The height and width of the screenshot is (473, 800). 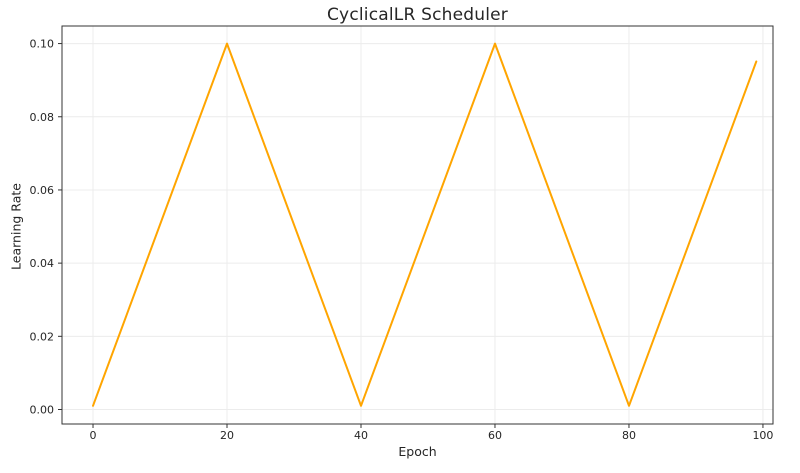 I want to click on y-tick-label: 0.04, so click(x=42, y=263).